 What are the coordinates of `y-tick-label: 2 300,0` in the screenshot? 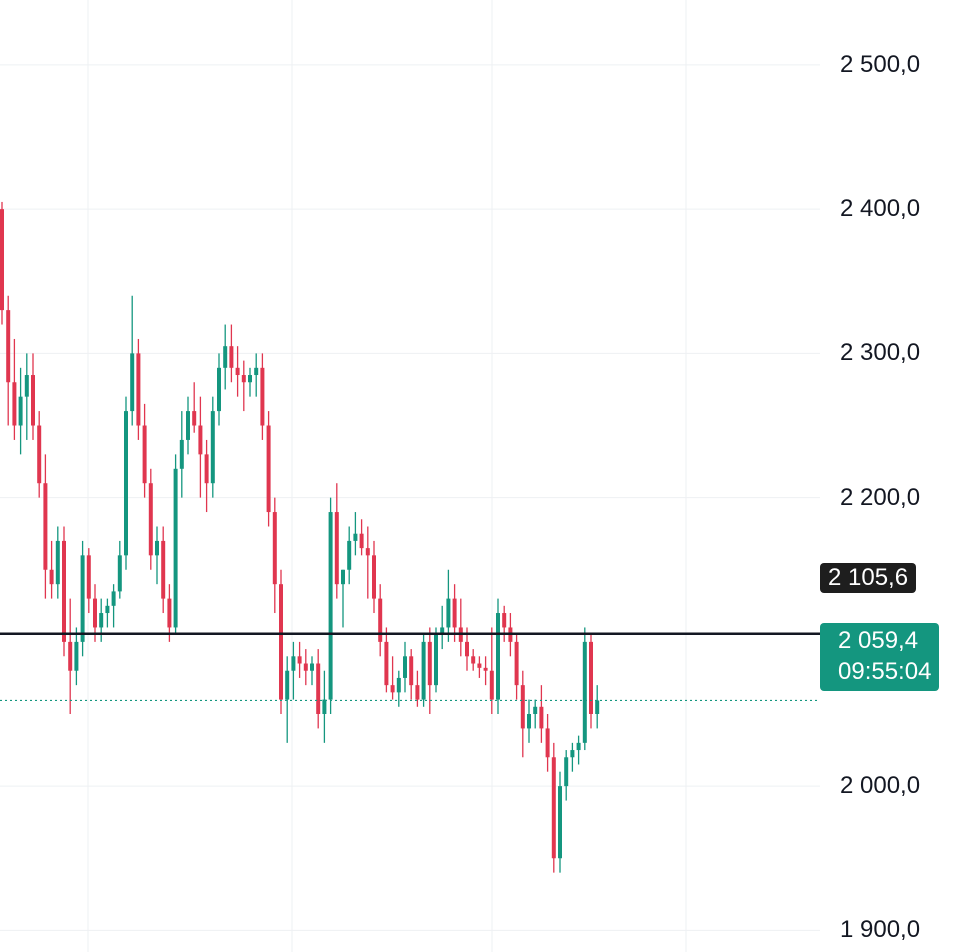 It's located at (880, 353).